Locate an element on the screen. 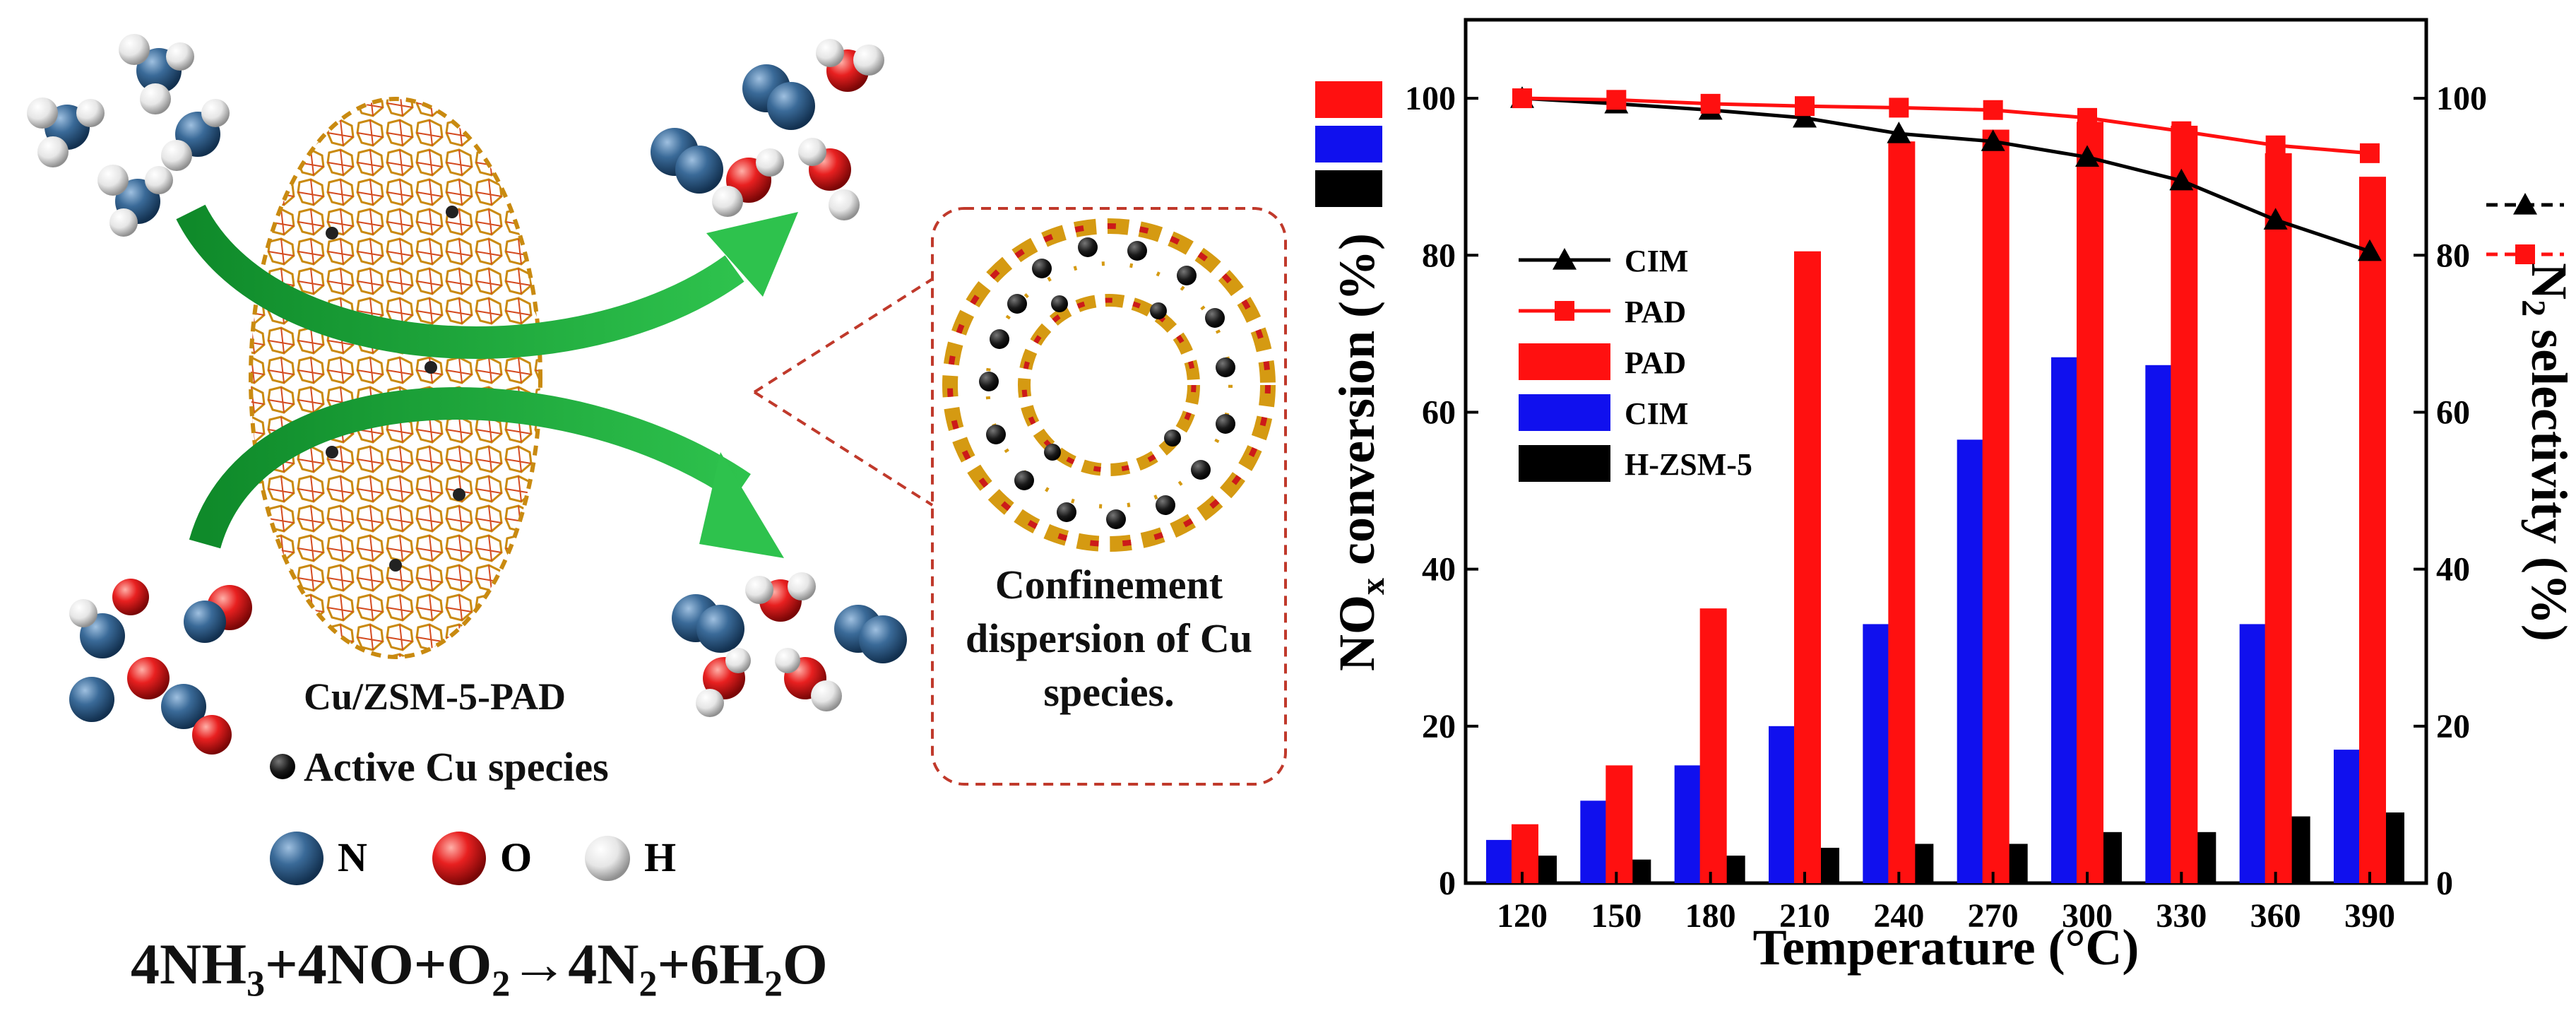  no-molecules is located at coordinates (160, 667).